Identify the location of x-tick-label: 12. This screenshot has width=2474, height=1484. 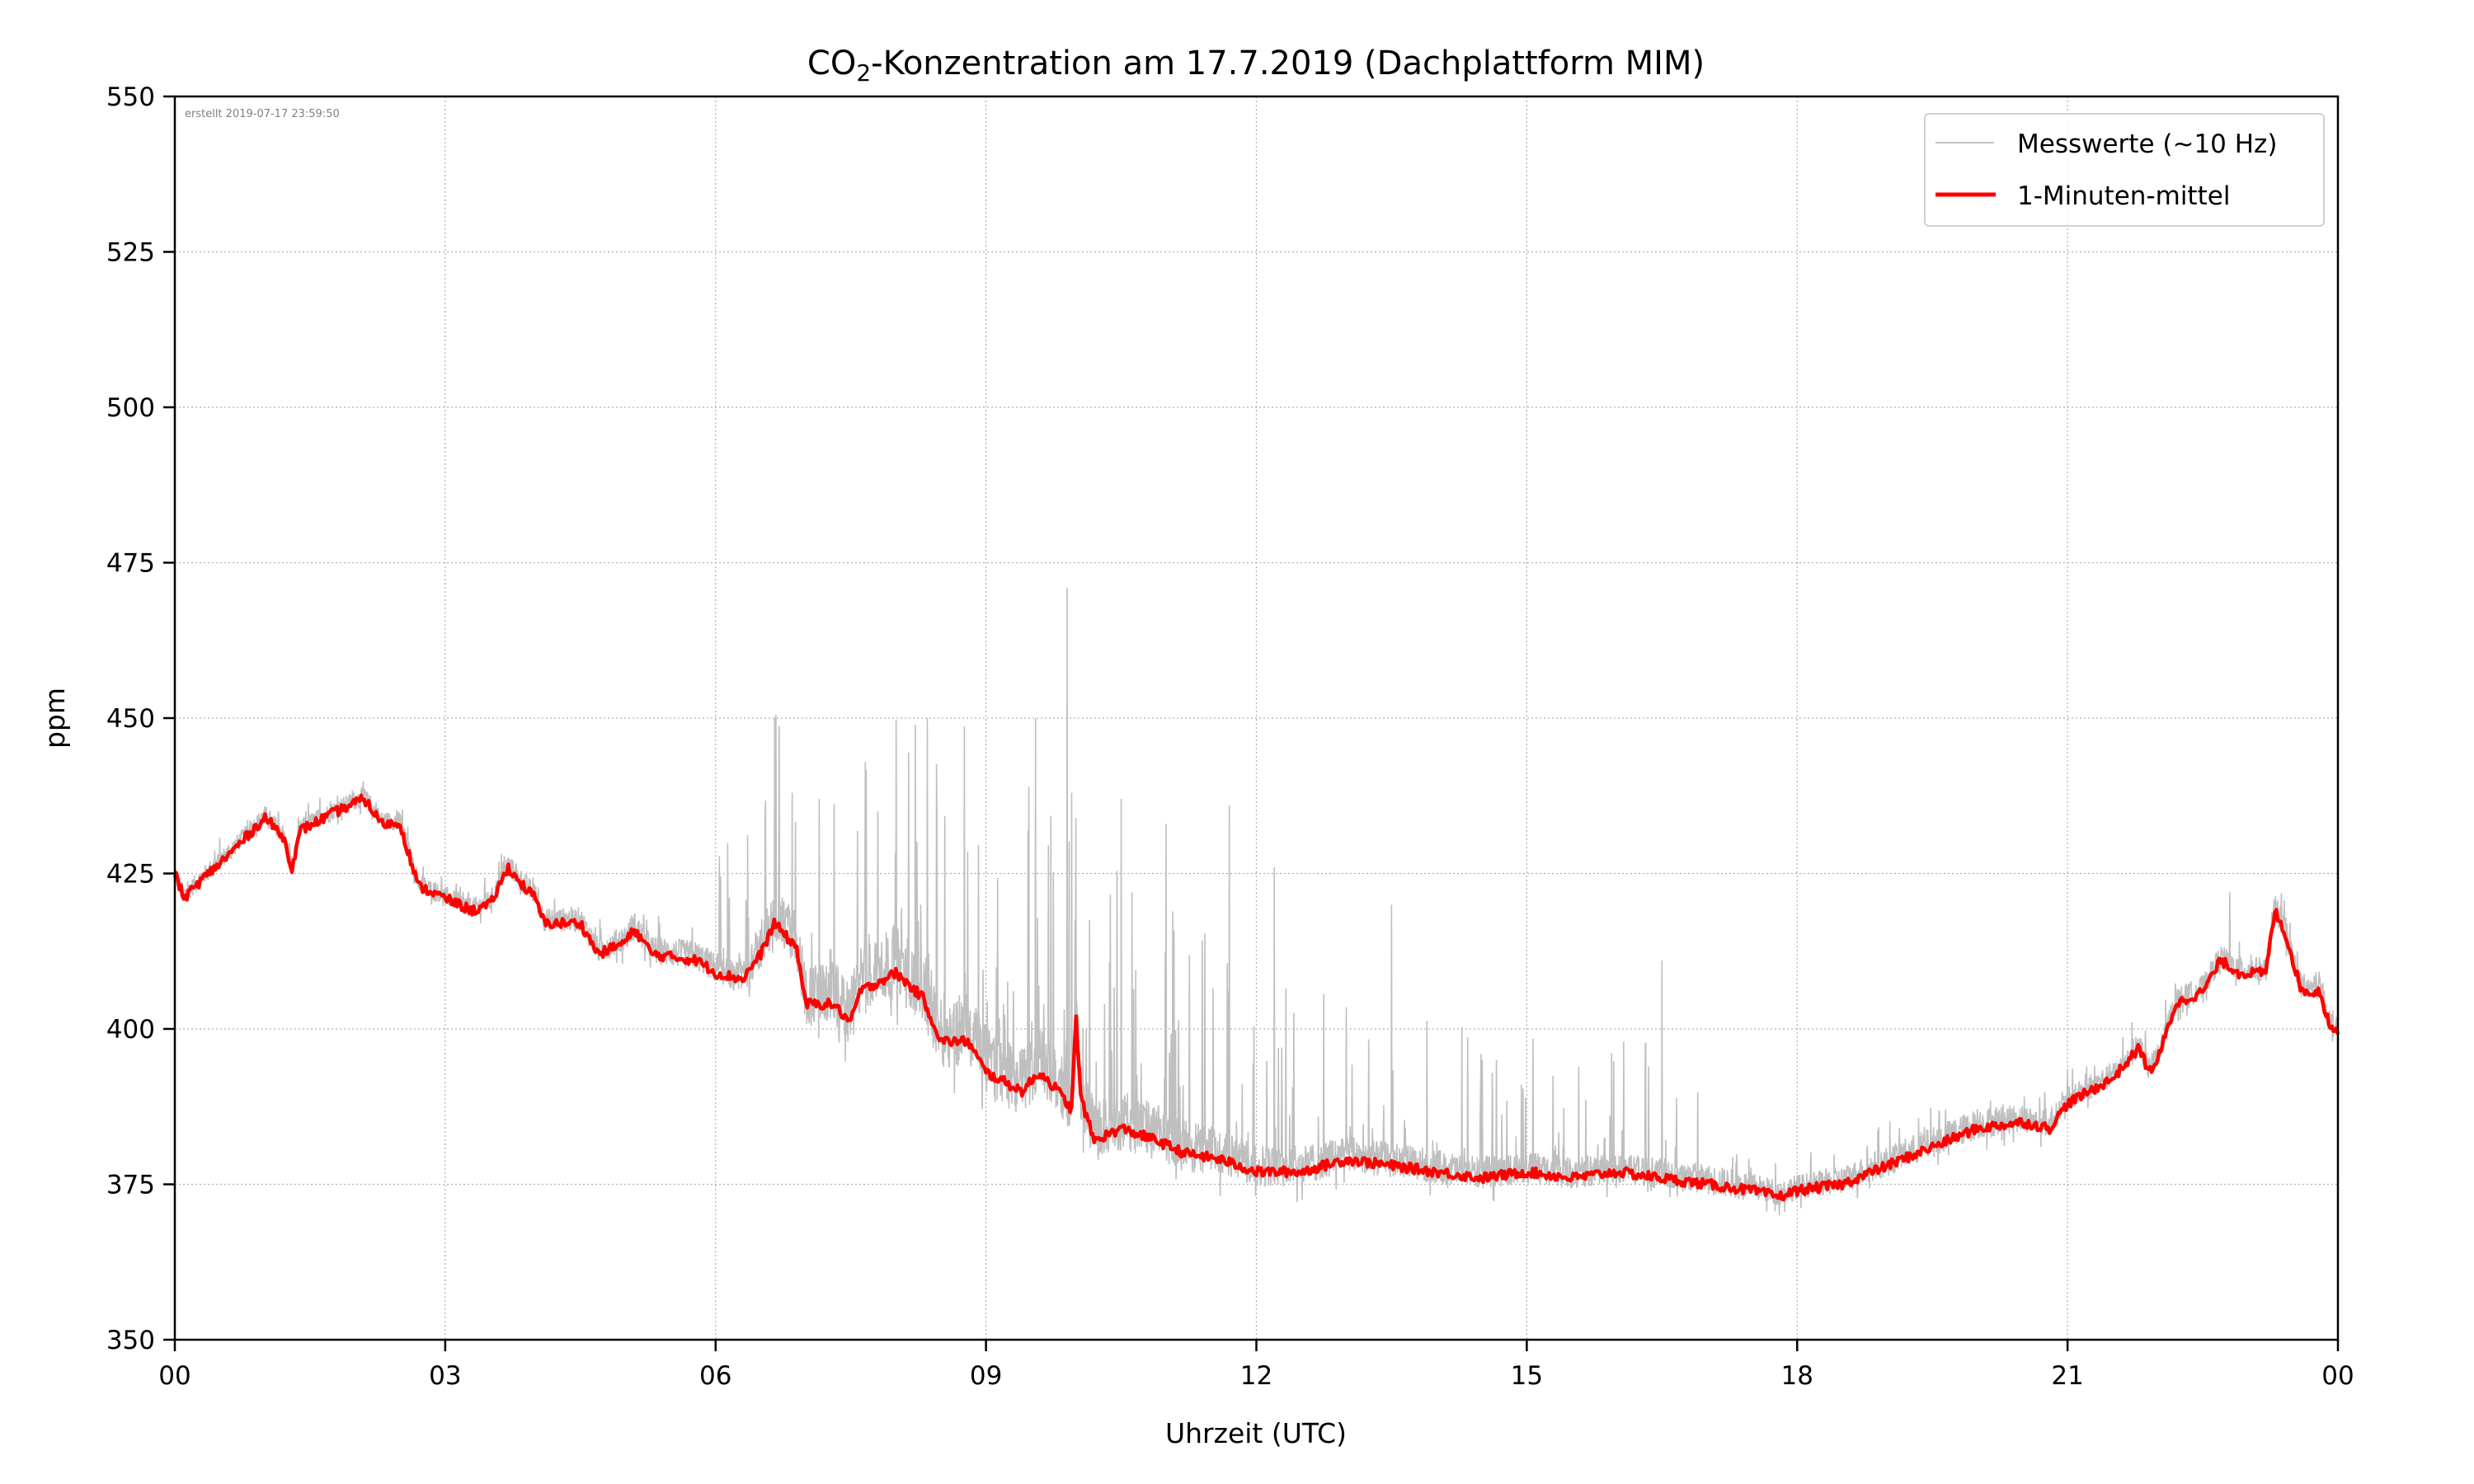
(1256, 1376).